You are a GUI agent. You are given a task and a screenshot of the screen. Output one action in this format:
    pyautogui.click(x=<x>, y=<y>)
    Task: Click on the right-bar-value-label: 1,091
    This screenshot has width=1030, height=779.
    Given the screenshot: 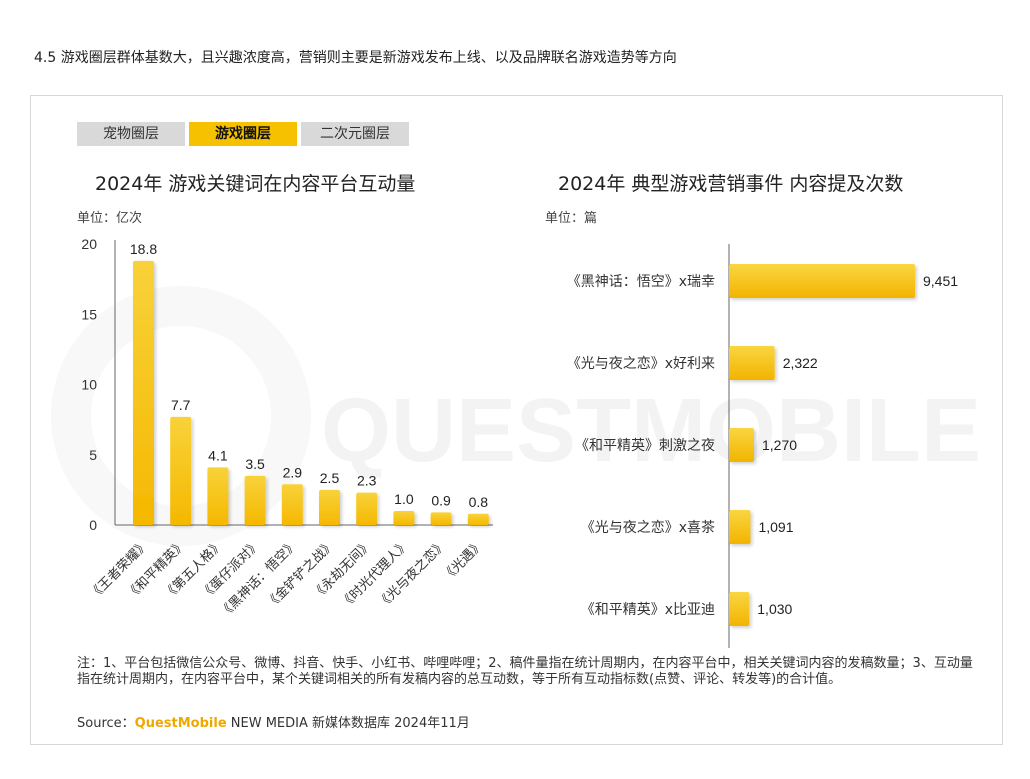 What is the action you would take?
    pyautogui.click(x=775, y=527)
    